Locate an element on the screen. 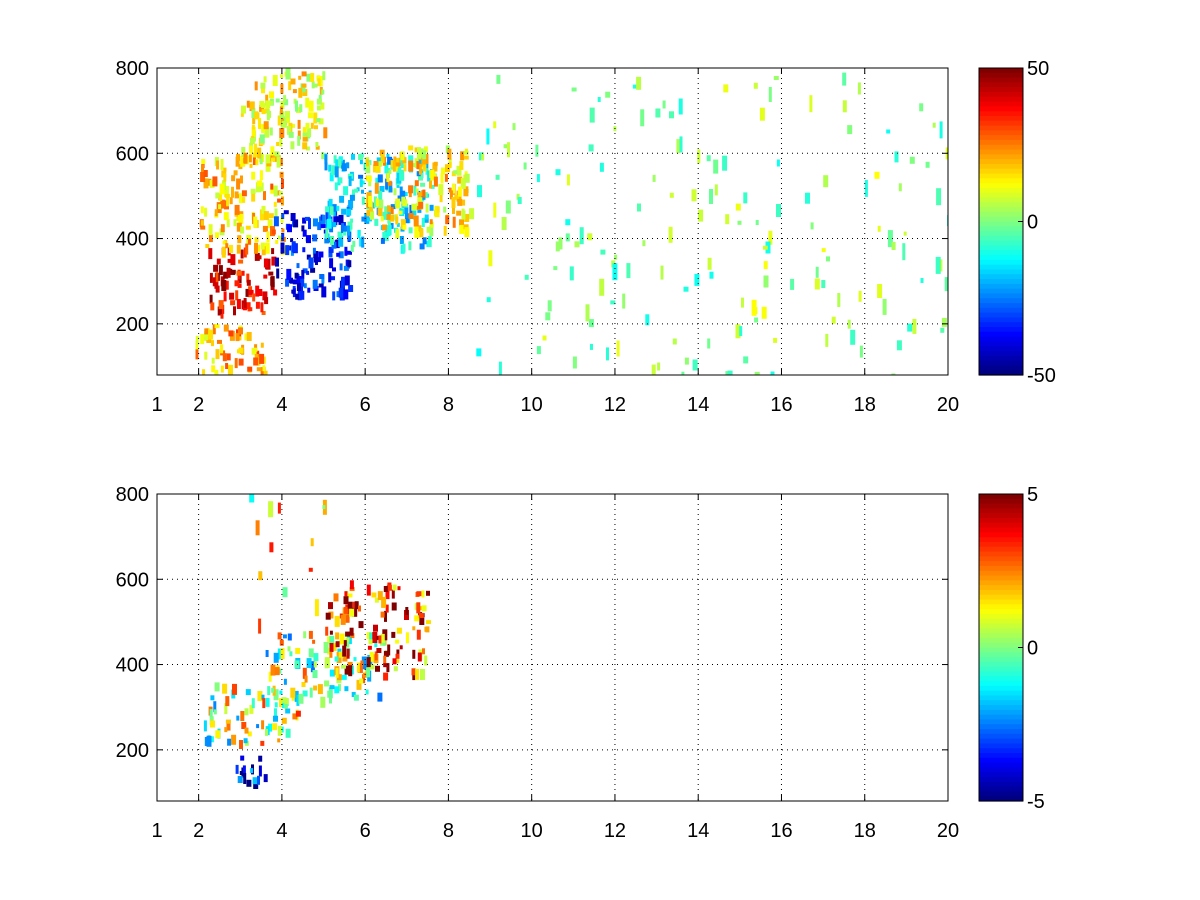 This screenshot has height=900, width=1200. x-tick-label: 10 is located at coordinates (532, 831).